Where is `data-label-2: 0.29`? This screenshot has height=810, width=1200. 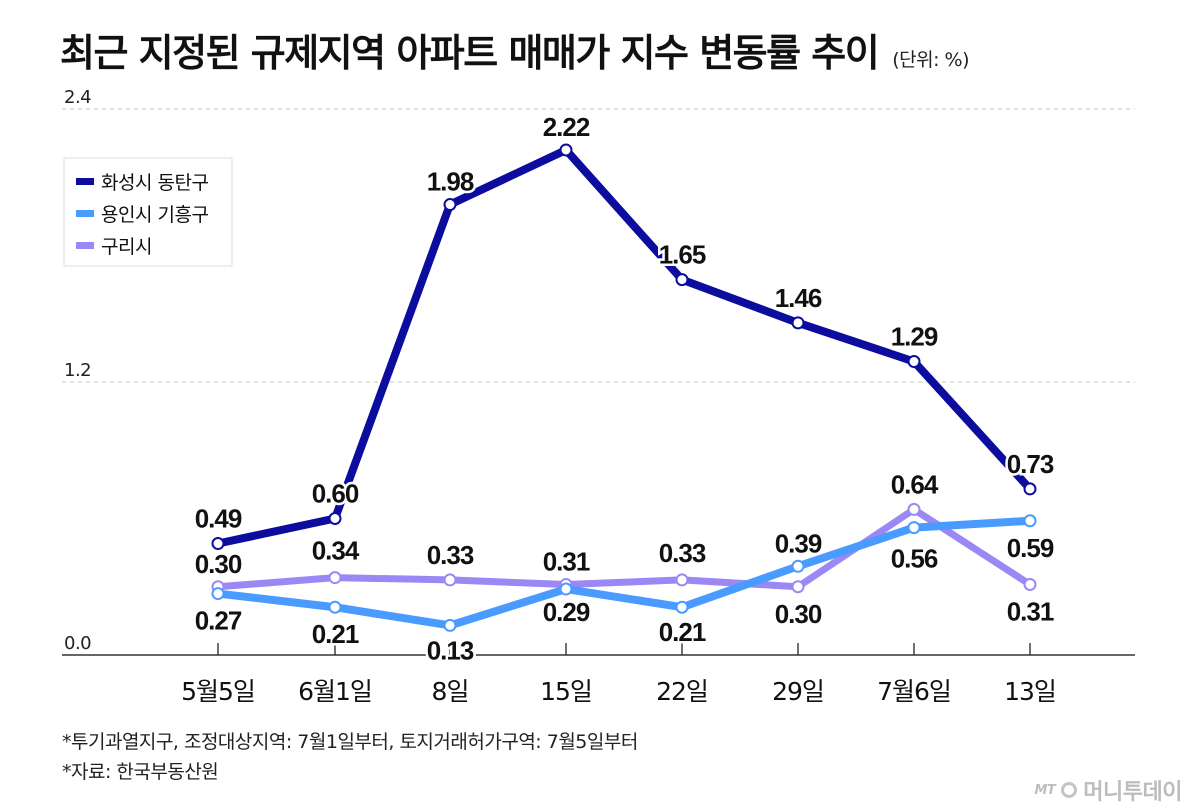 data-label-2: 0.29 is located at coordinates (566, 612).